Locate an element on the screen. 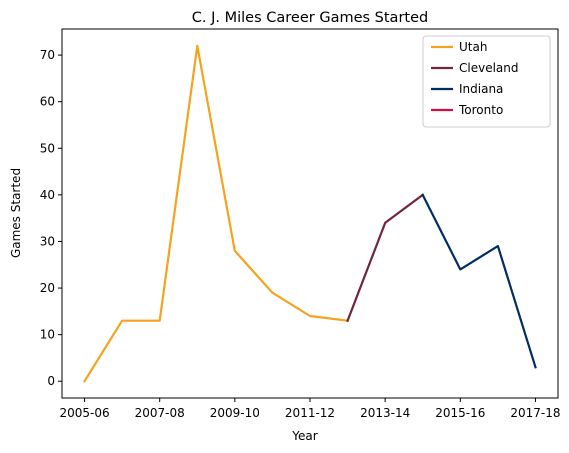 Image resolution: width=569 pixels, height=453 pixels. y-tick-label: 10 is located at coordinates (47, 335).